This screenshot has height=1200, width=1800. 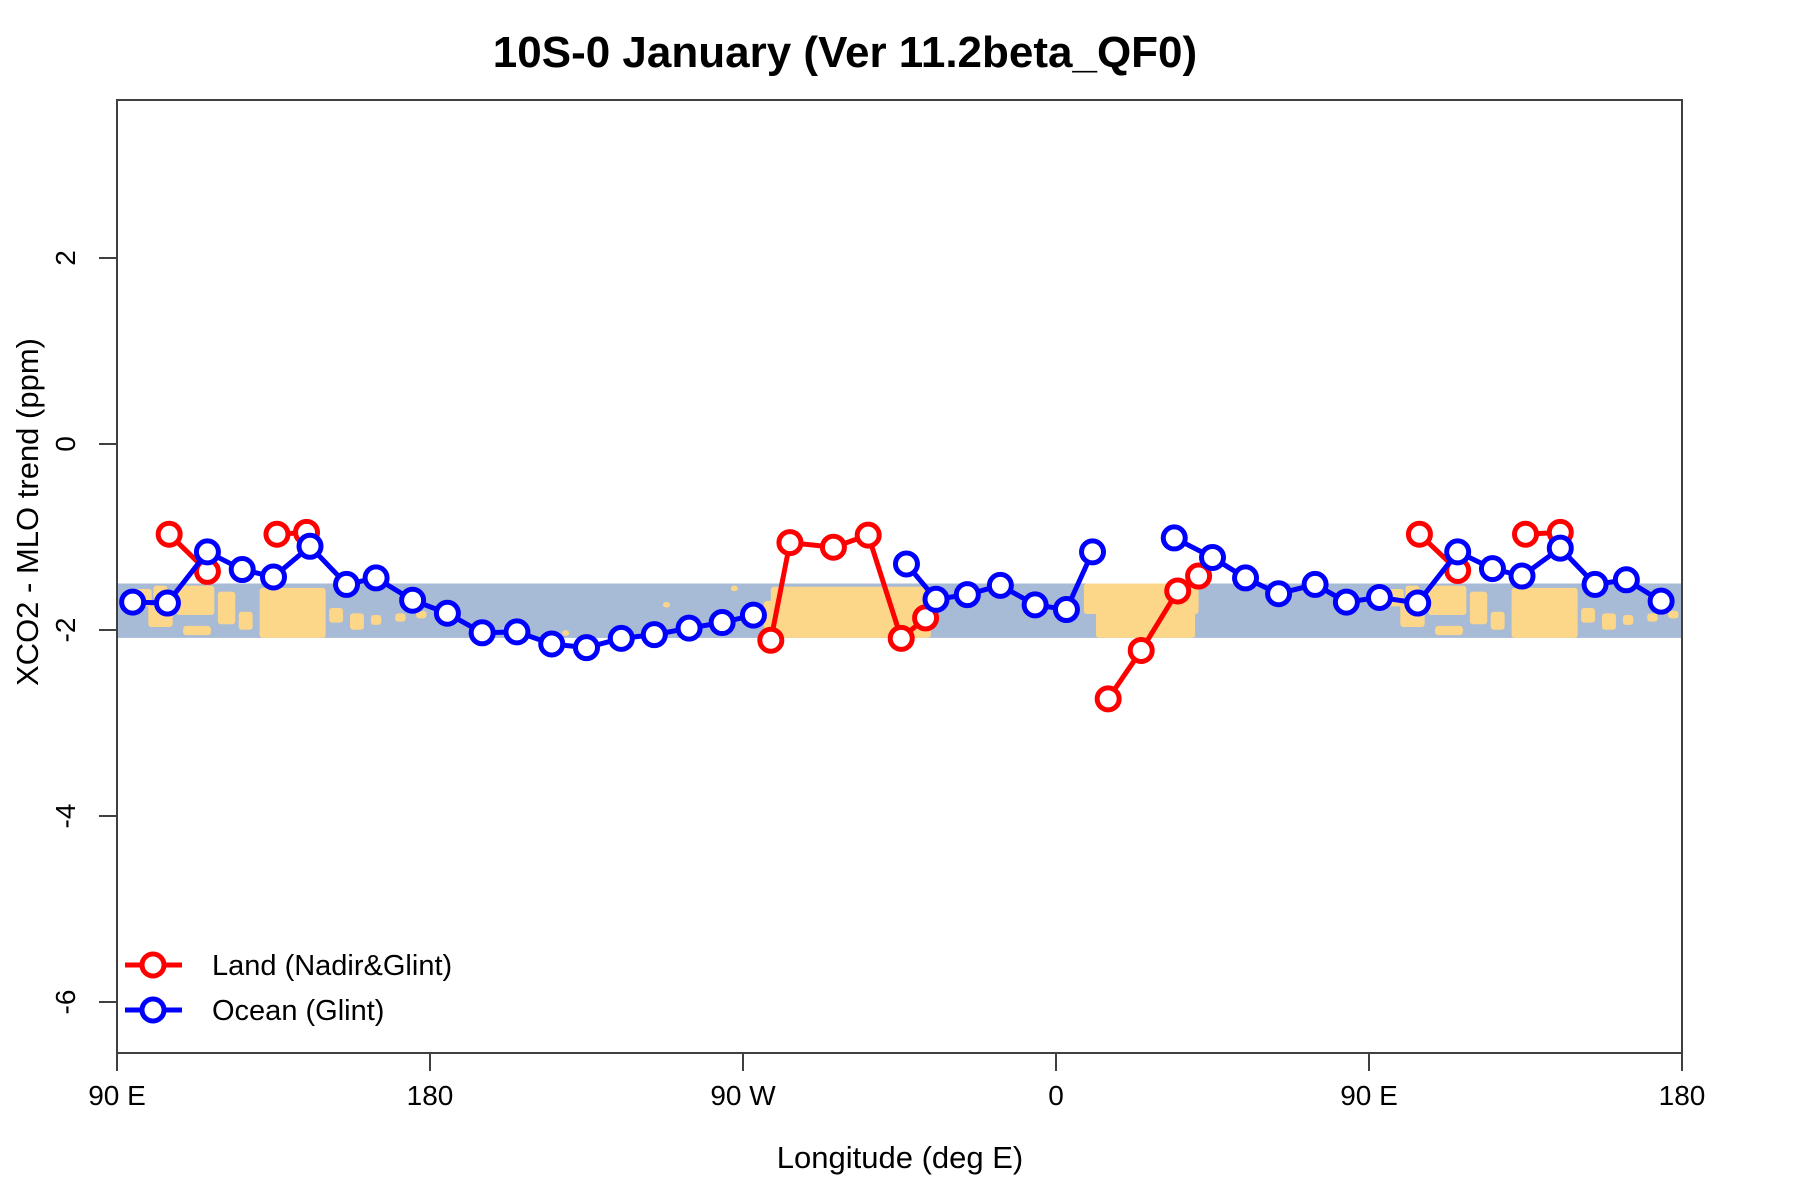 I want to click on legend-label: Land (Nadir&Glint), so click(x=332, y=966).